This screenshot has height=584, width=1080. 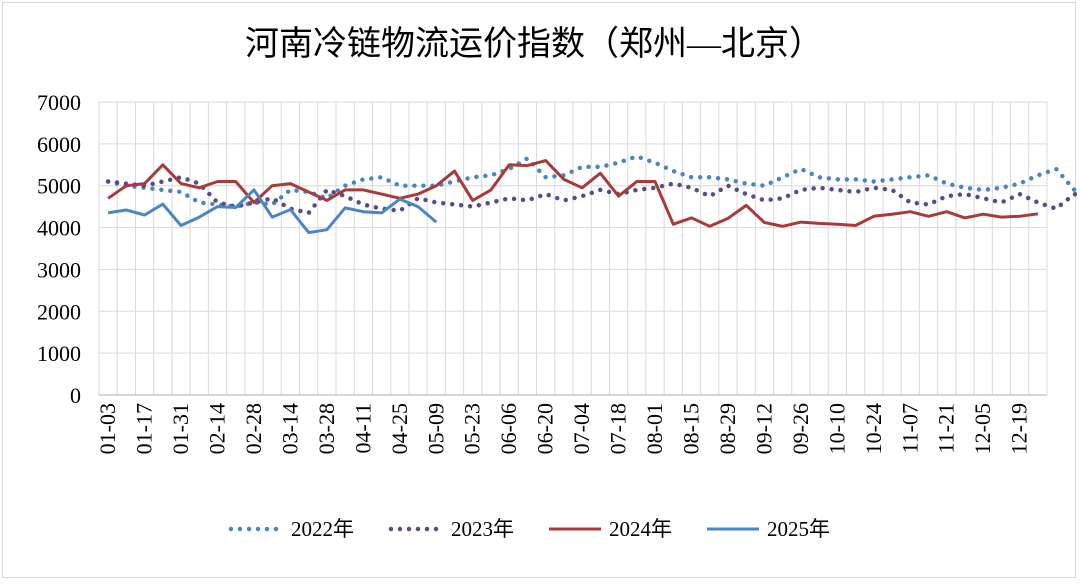 I want to click on y-tick-label: 0, so click(x=75, y=395).